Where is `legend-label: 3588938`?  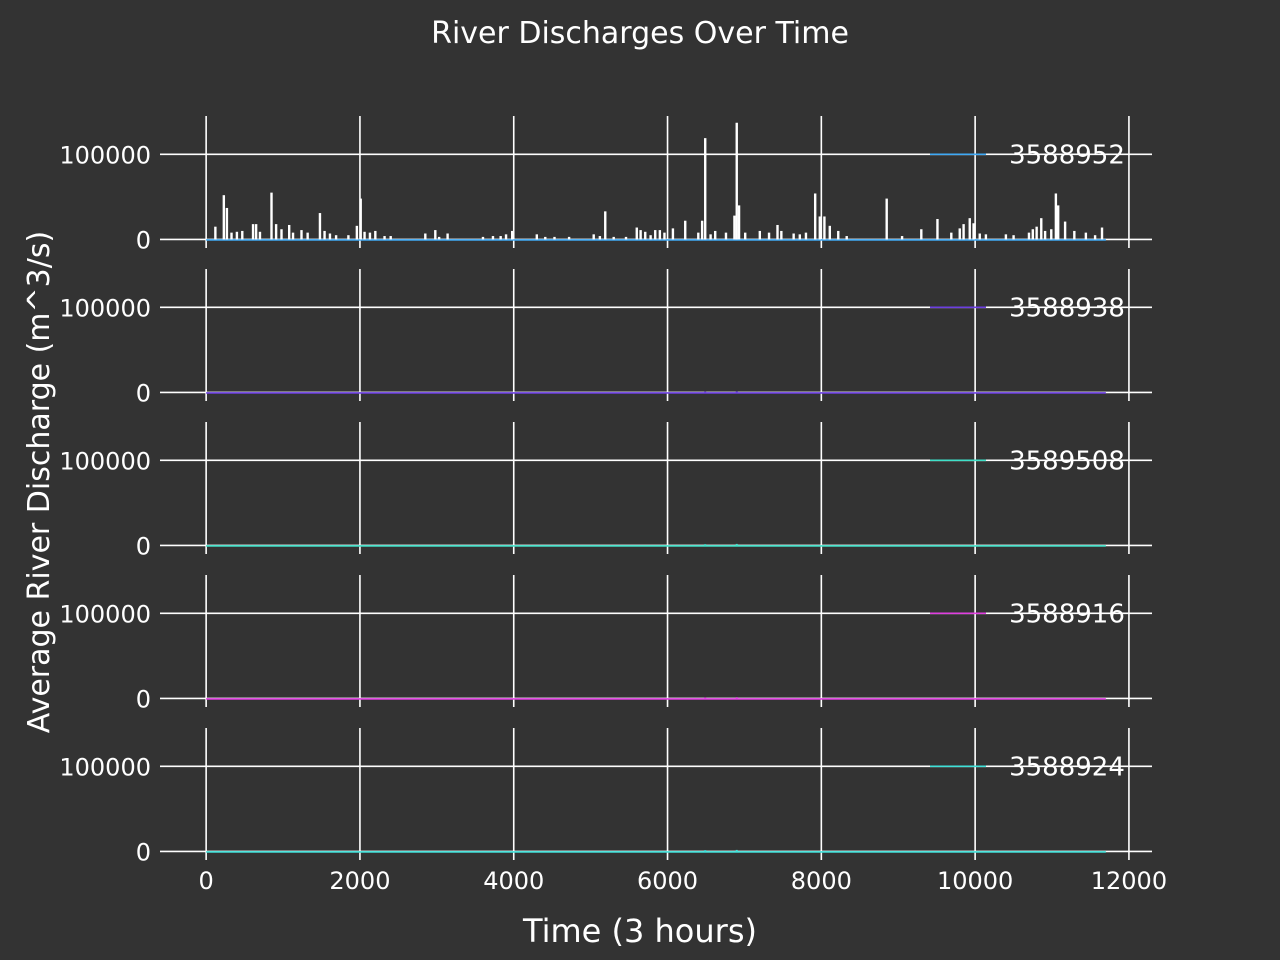
legend-label: 3588938 is located at coordinates (1067, 308).